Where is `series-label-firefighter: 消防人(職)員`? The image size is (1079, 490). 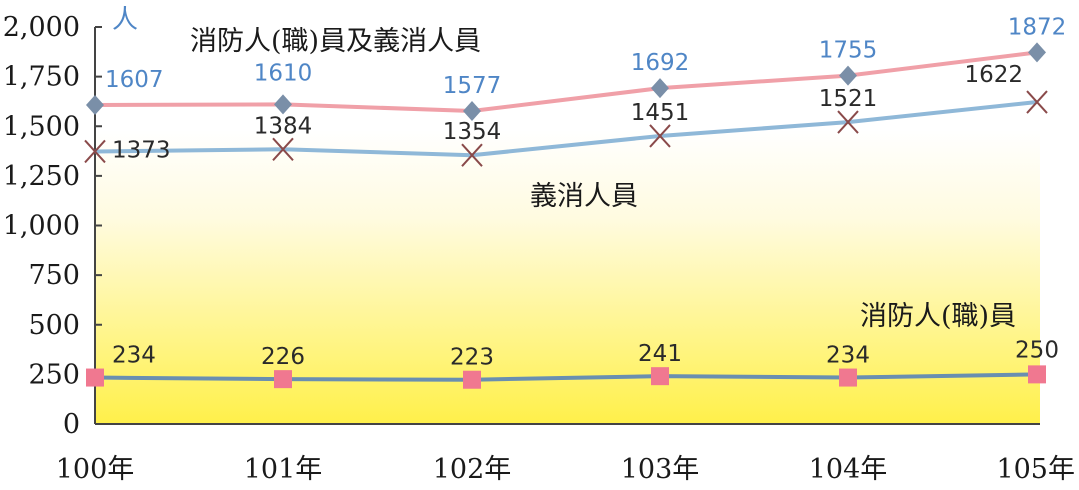
series-label-firefighter: 消防人(職)員 is located at coordinates (938, 316).